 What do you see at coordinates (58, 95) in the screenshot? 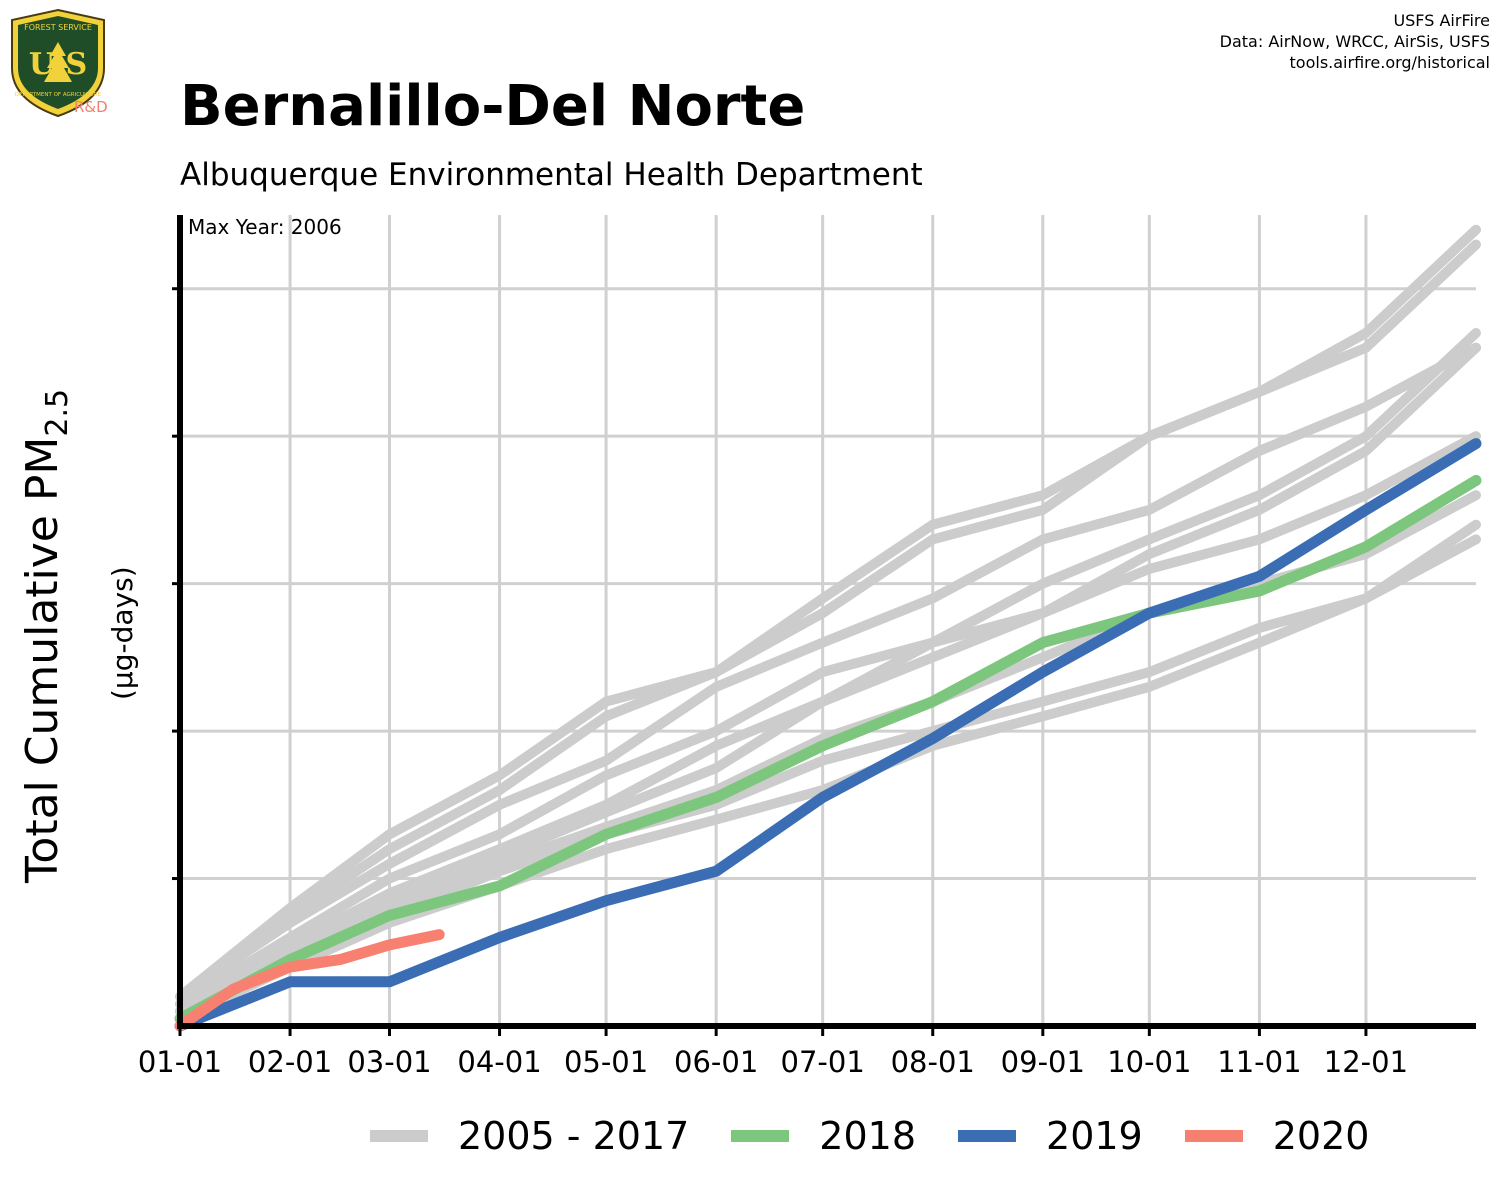
I see `logo-bottom-text: DEPARTMENT OF AGRICULTURE` at bounding box center [58, 95].